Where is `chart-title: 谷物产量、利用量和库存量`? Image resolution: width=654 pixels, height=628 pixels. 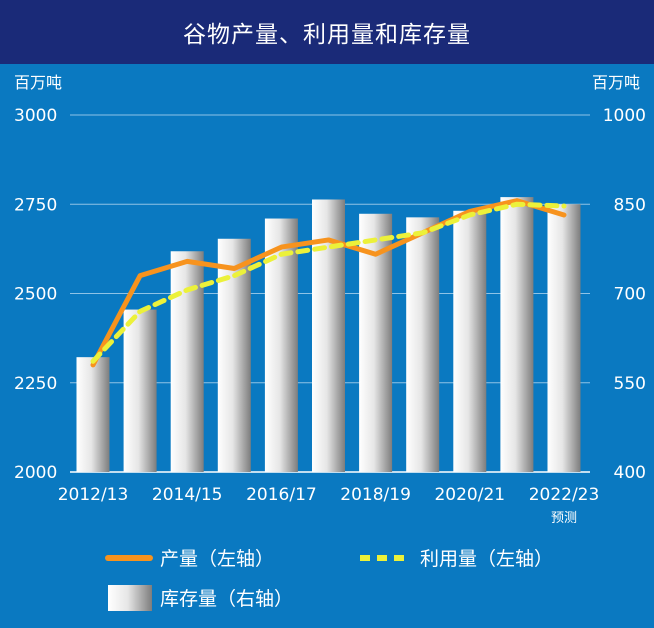
chart-title: 谷物产量、利用量和库存量 is located at coordinates (327, 35).